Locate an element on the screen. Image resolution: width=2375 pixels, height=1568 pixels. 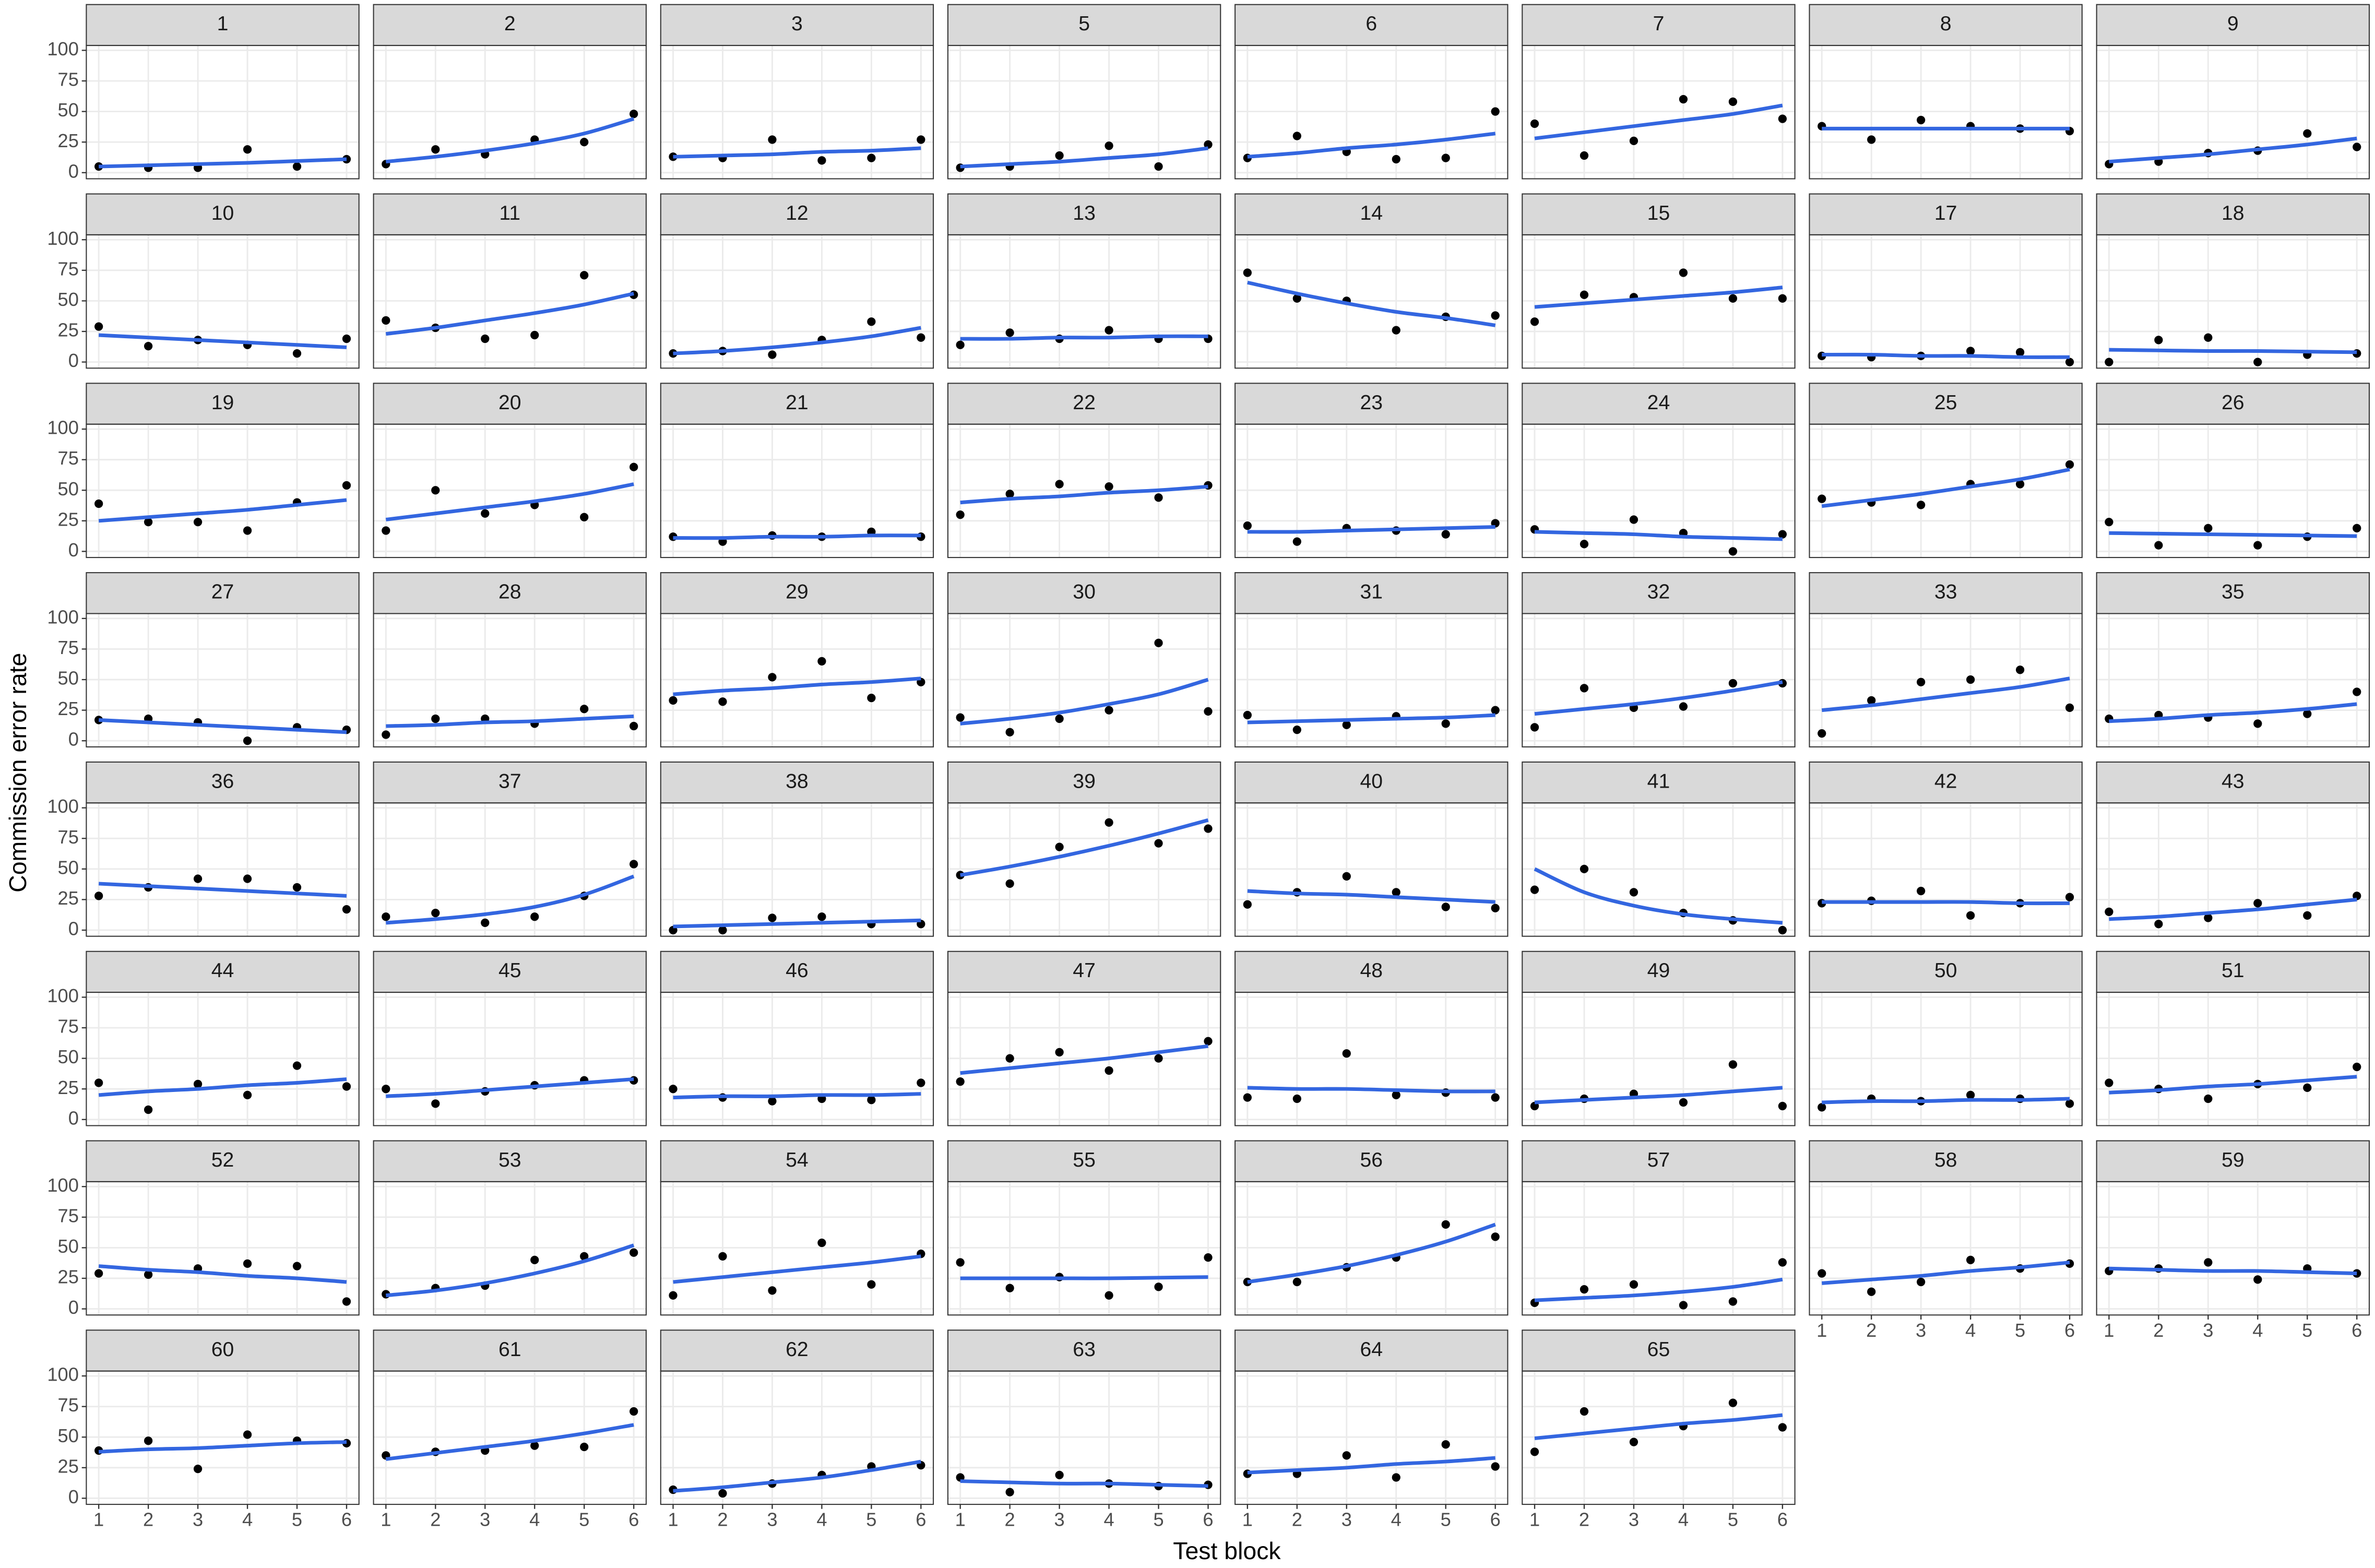
y-tick-label: 75 is located at coordinates (68, 458).